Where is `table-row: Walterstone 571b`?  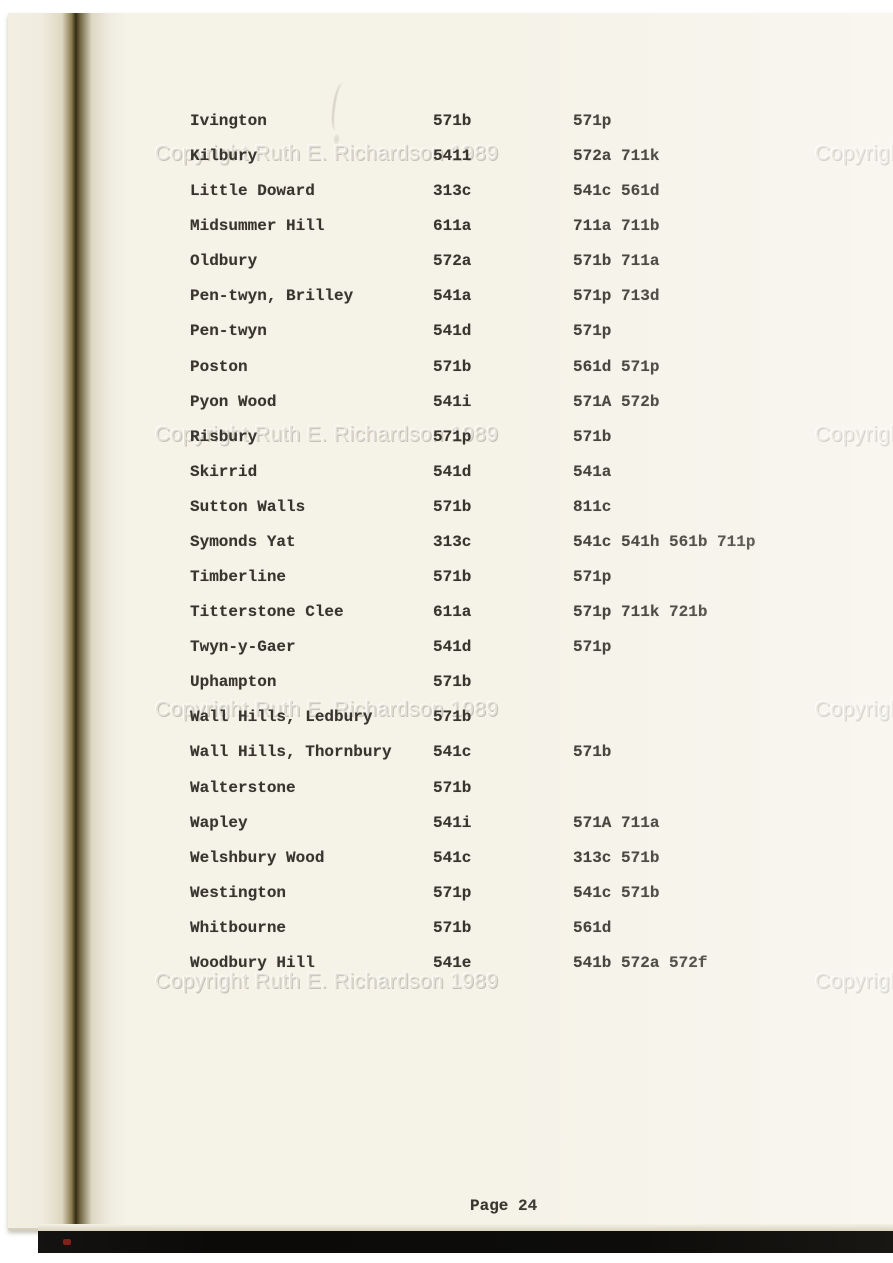 table-row: Walterstone 571b is located at coordinates (450, 794).